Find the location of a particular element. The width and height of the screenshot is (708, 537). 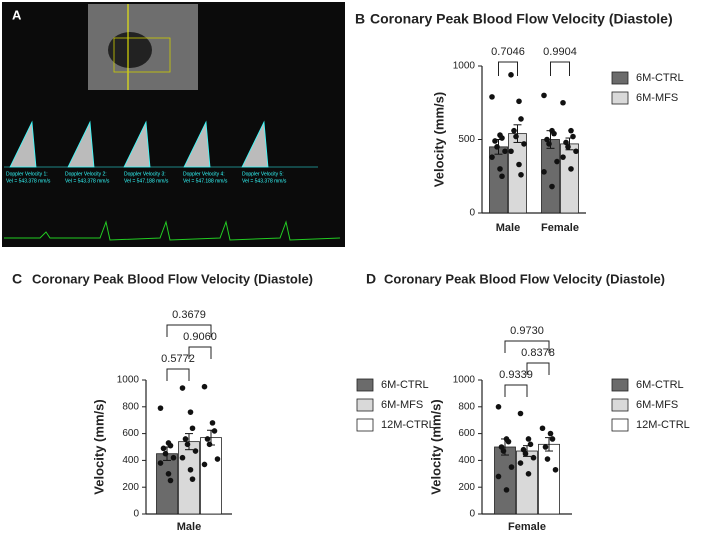

doppler-label: Doppler Velocity 5: is located at coordinates (263, 174).